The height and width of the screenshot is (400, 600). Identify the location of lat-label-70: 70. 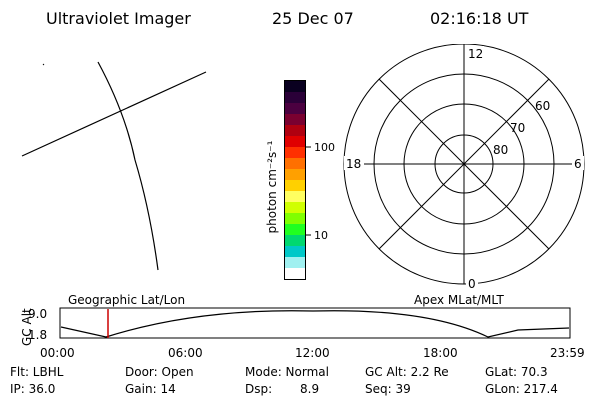
(517, 128).